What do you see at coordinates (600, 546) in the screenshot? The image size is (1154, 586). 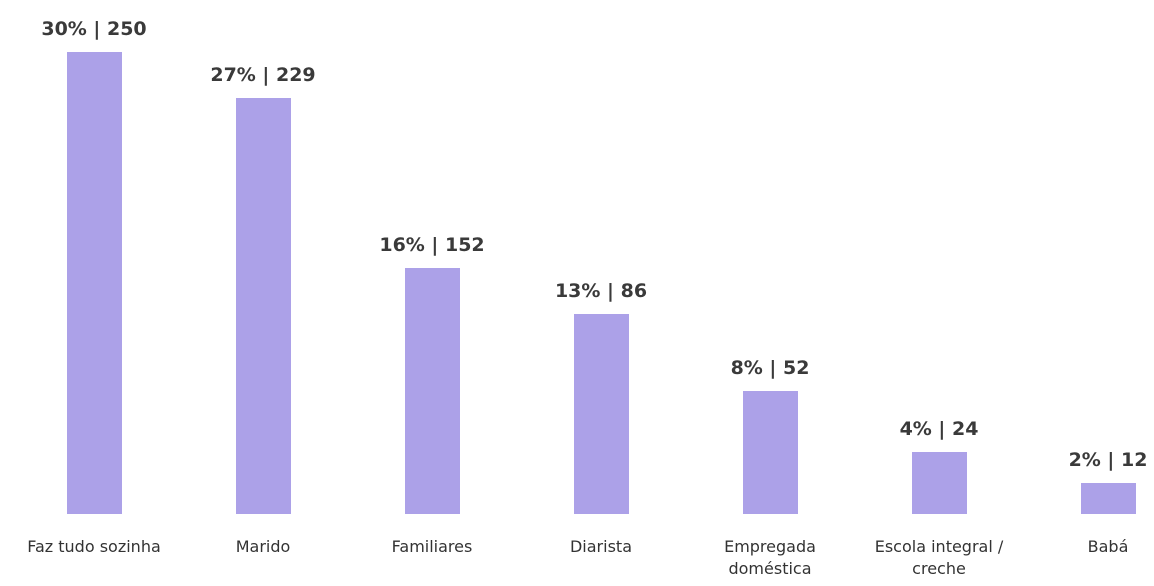 I see `x-tick-label: Diarista` at bounding box center [600, 546].